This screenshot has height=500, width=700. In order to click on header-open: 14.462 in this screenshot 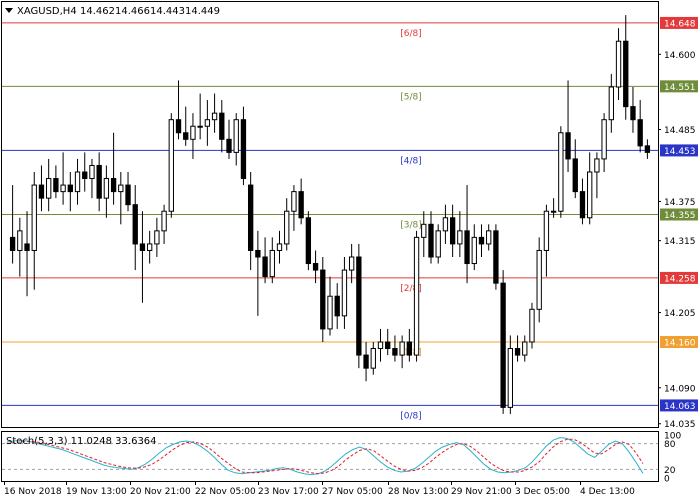, I will do `click(97, 11)`.